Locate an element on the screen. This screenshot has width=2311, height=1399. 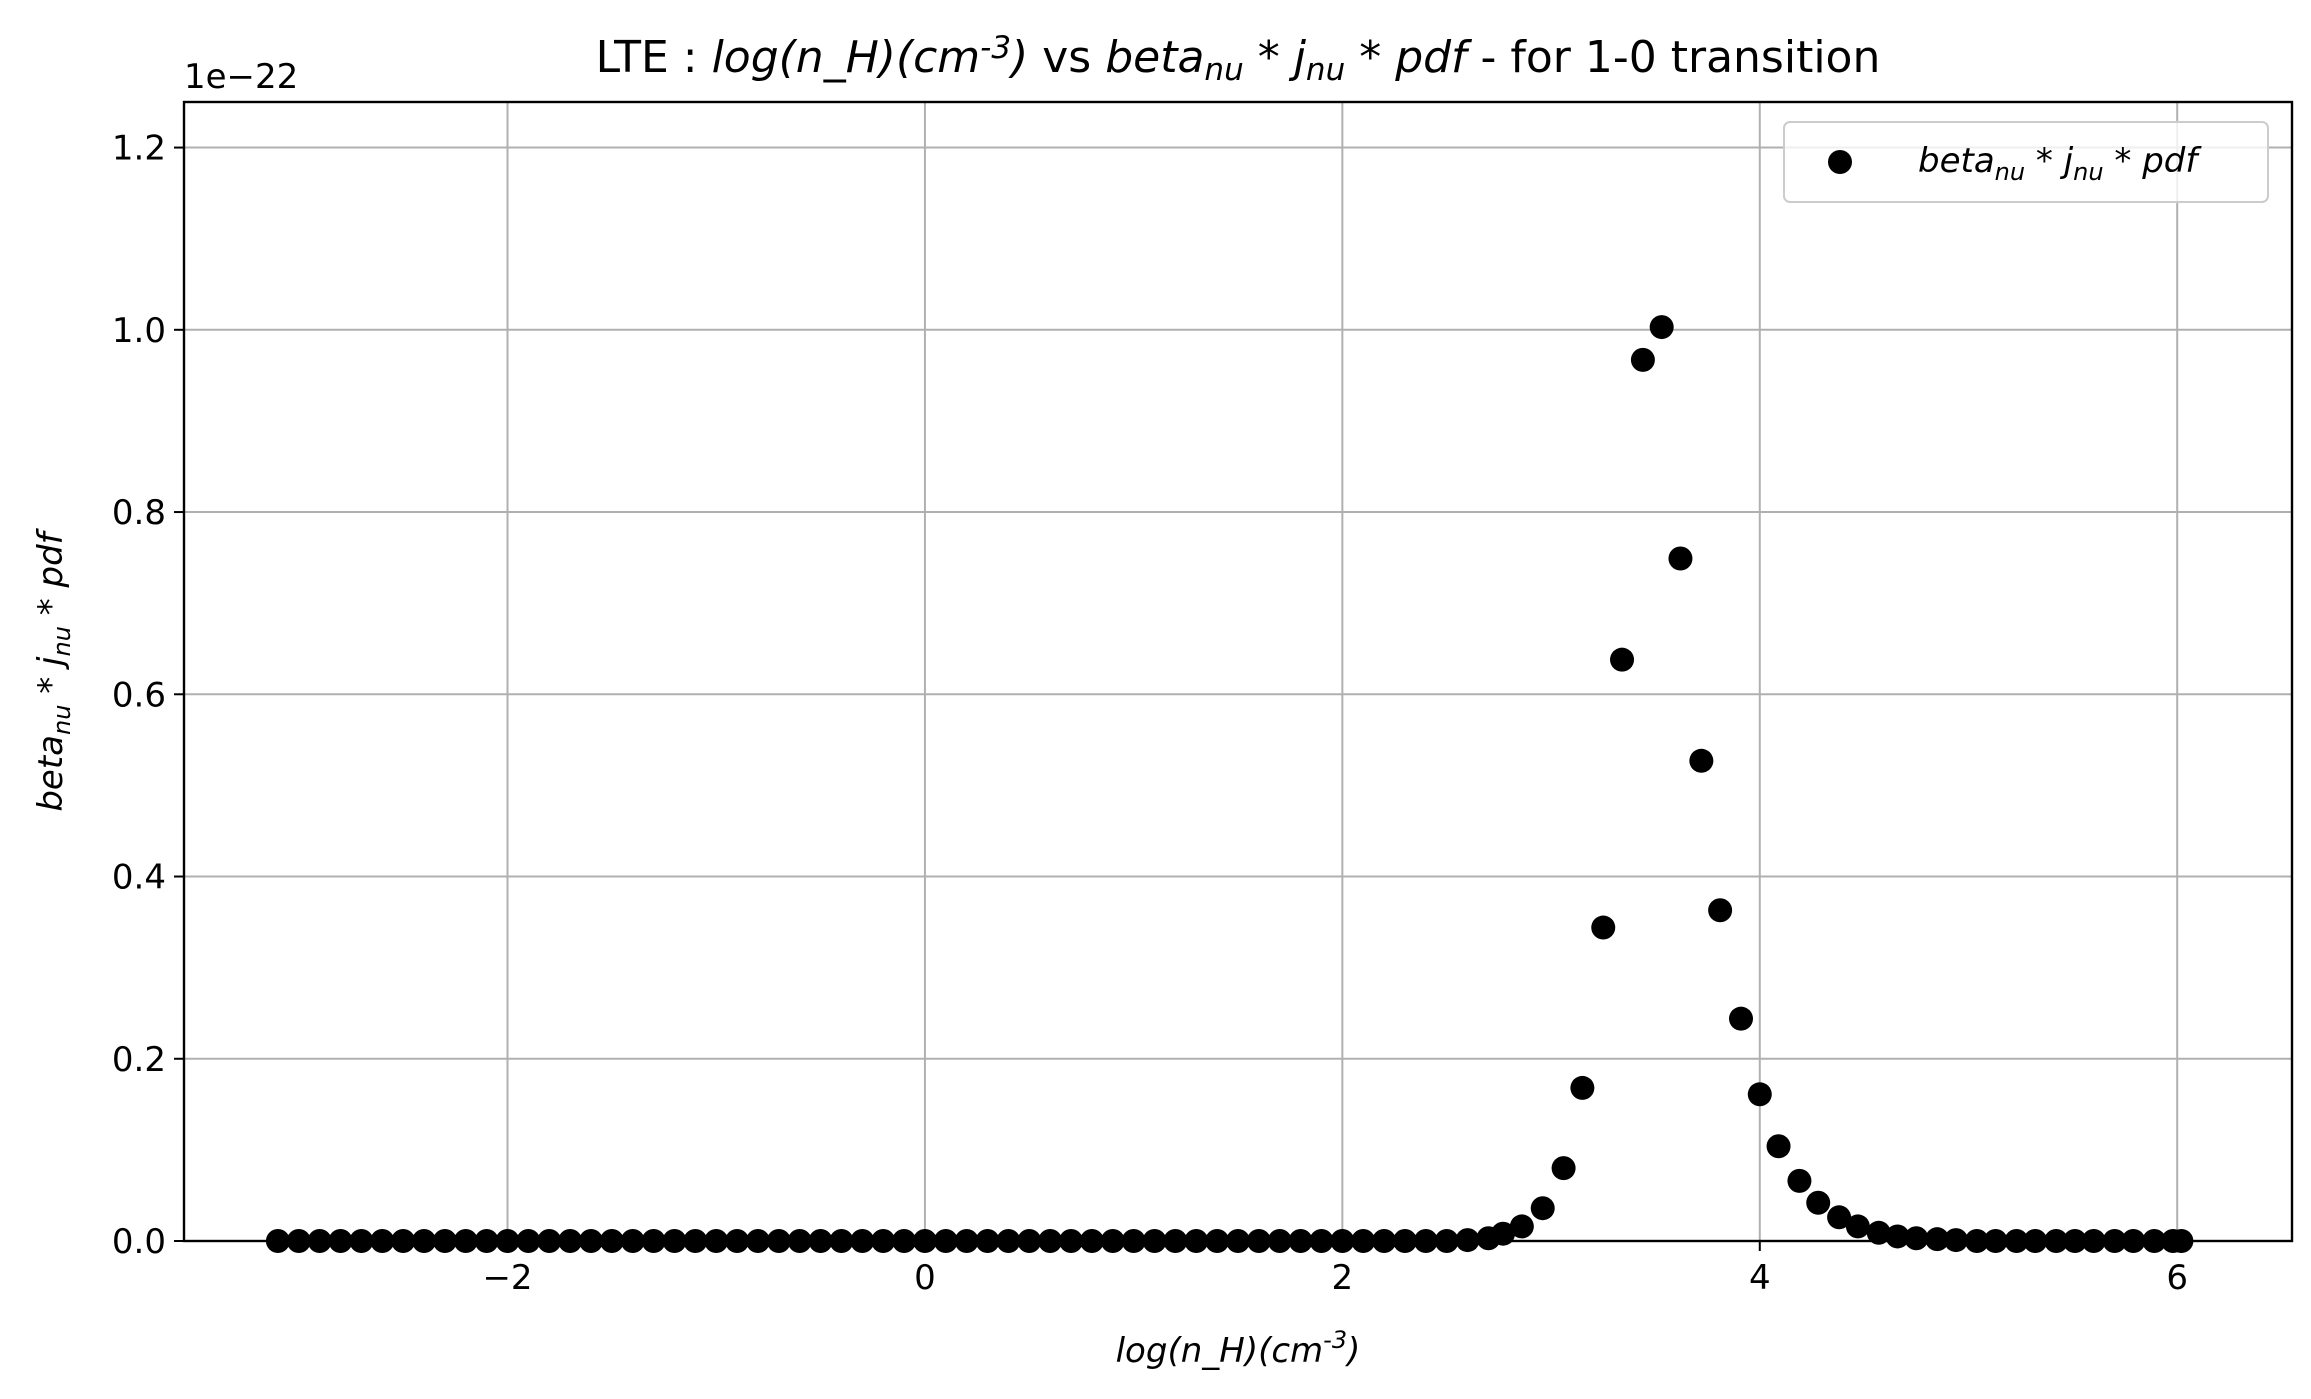
y-offset-text: 1e−22 is located at coordinates (241, 77).